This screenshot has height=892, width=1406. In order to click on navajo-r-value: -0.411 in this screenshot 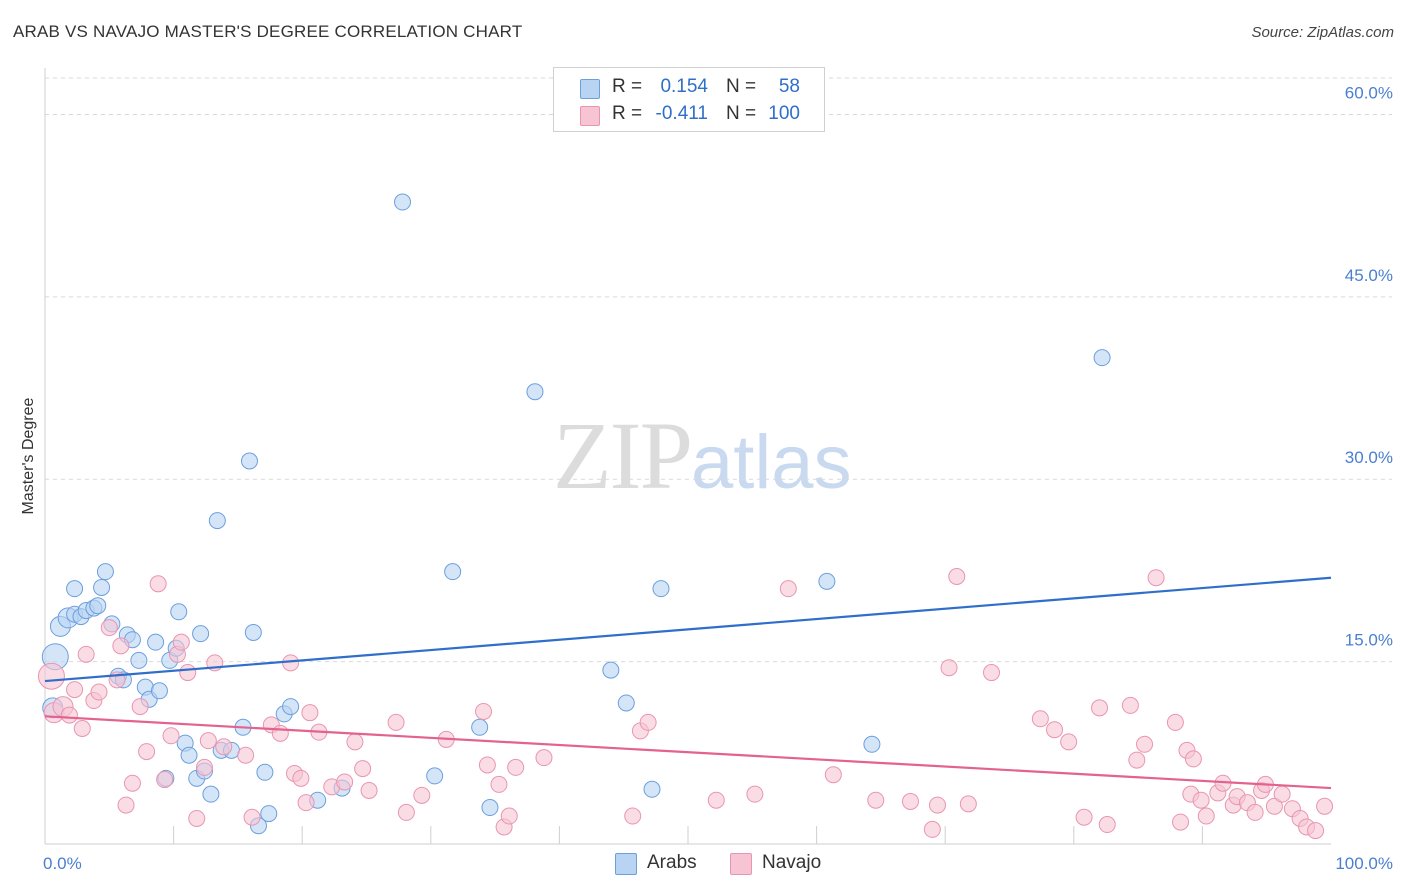, I will do `click(681, 113)`.